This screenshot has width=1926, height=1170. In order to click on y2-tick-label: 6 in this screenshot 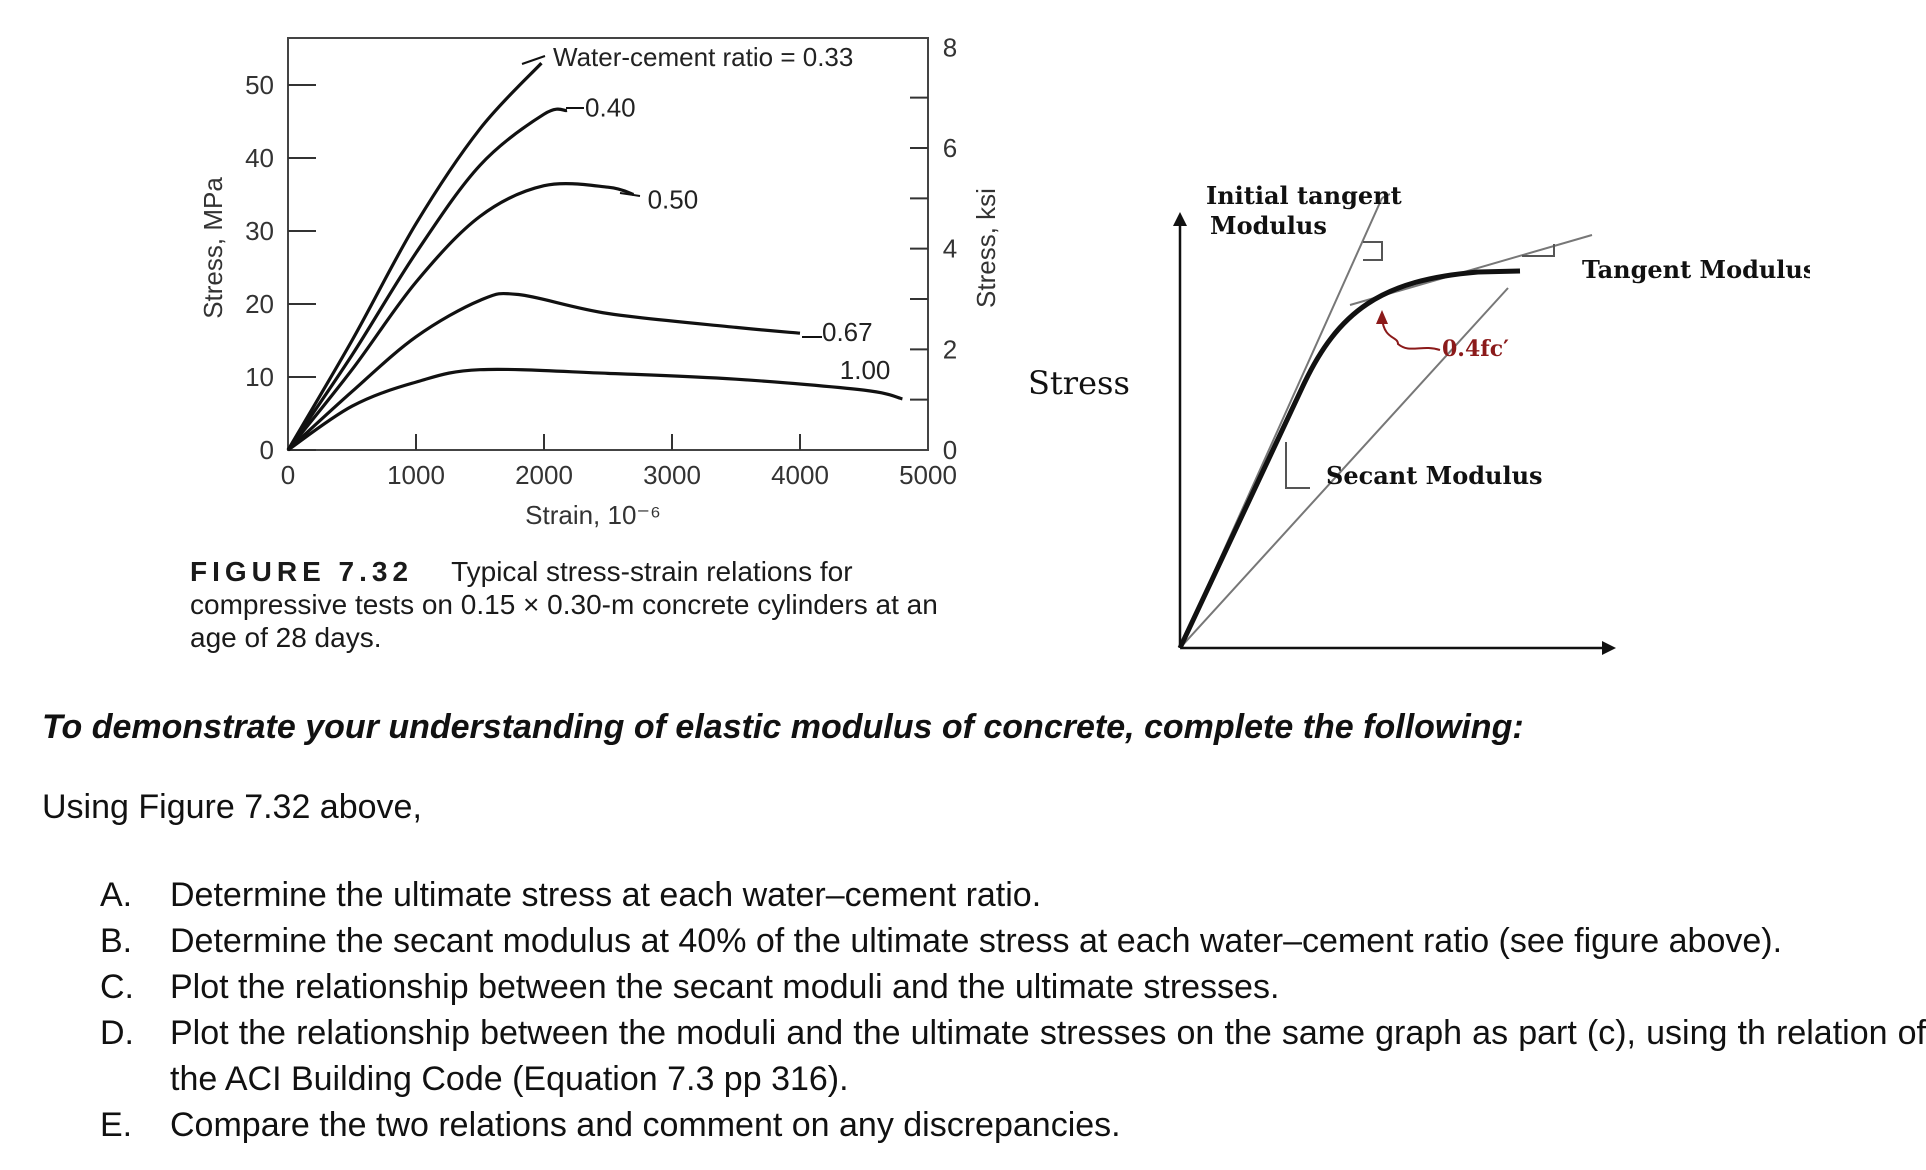, I will do `click(950, 148)`.